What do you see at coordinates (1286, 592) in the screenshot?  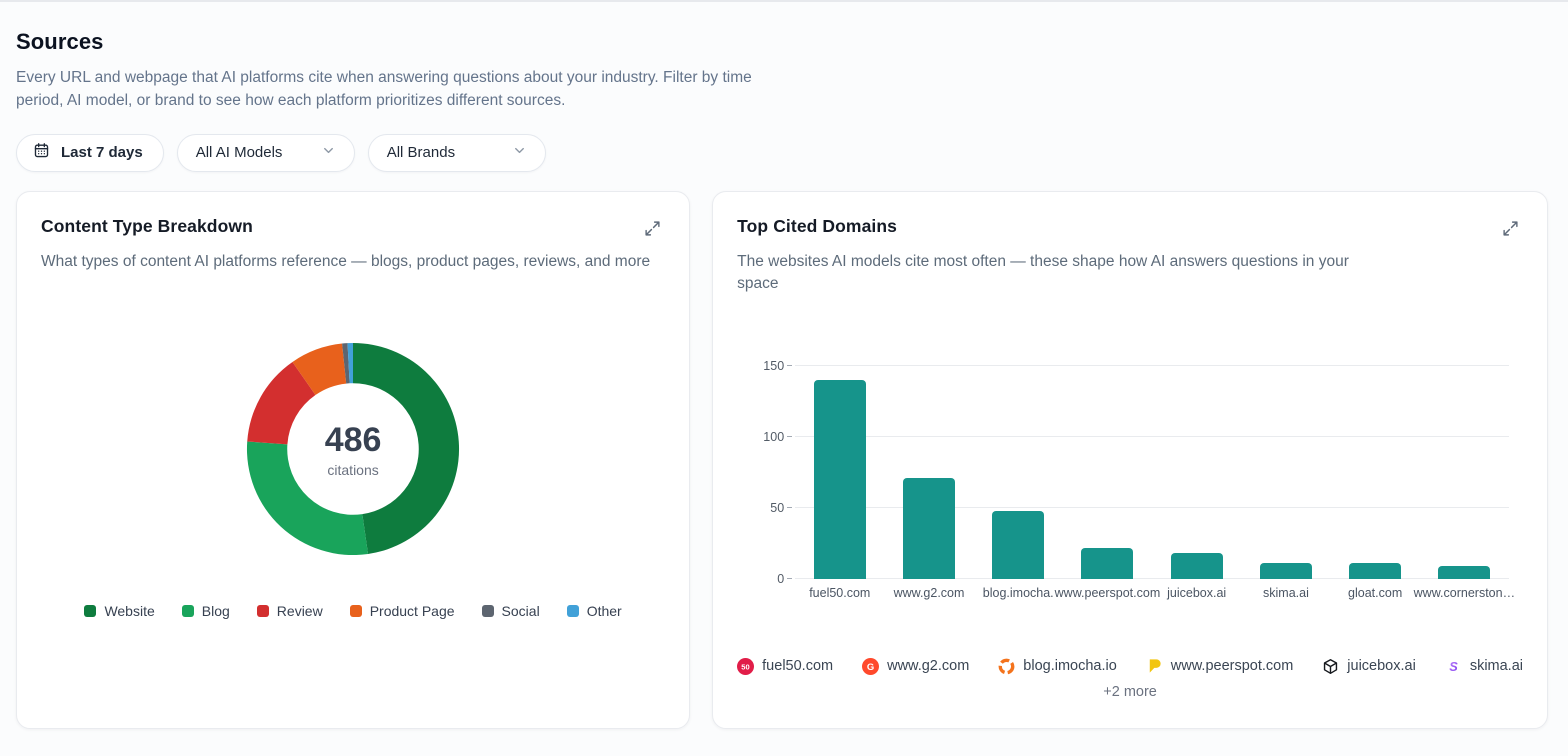 I see `x-axis-label-skima.ai: skima.ai` at bounding box center [1286, 592].